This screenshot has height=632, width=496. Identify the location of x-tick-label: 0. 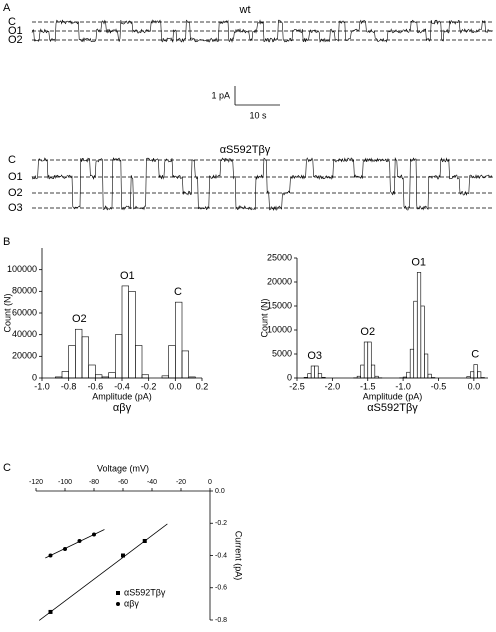
(210, 482).